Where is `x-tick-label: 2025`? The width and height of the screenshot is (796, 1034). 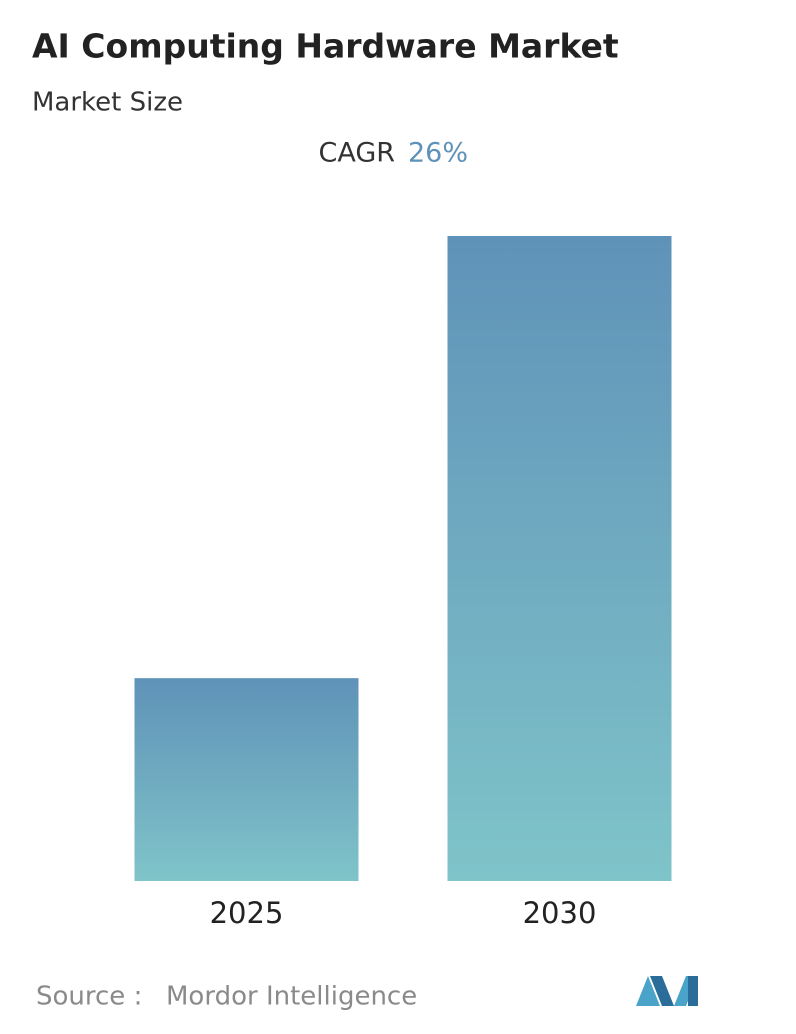 x-tick-label: 2025 is located at coordinates (247, 913).